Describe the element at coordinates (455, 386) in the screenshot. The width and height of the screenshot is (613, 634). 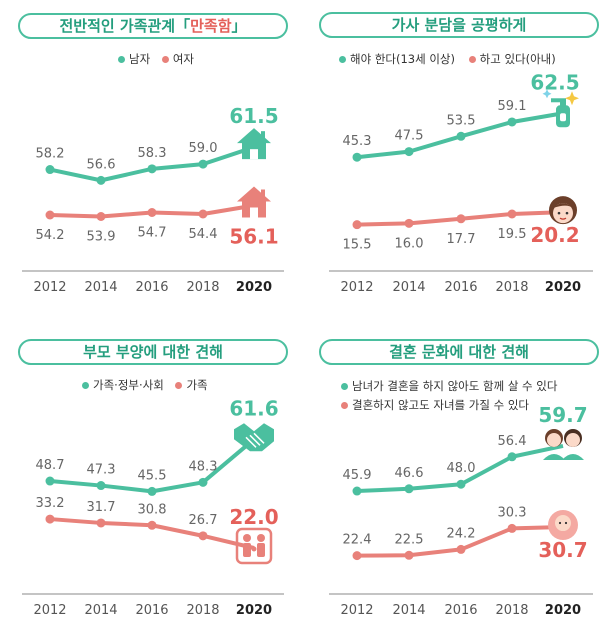
I see `legend-label: 남녀가 결혼을 하지 않아도 함께 살 수 있다` at that location.